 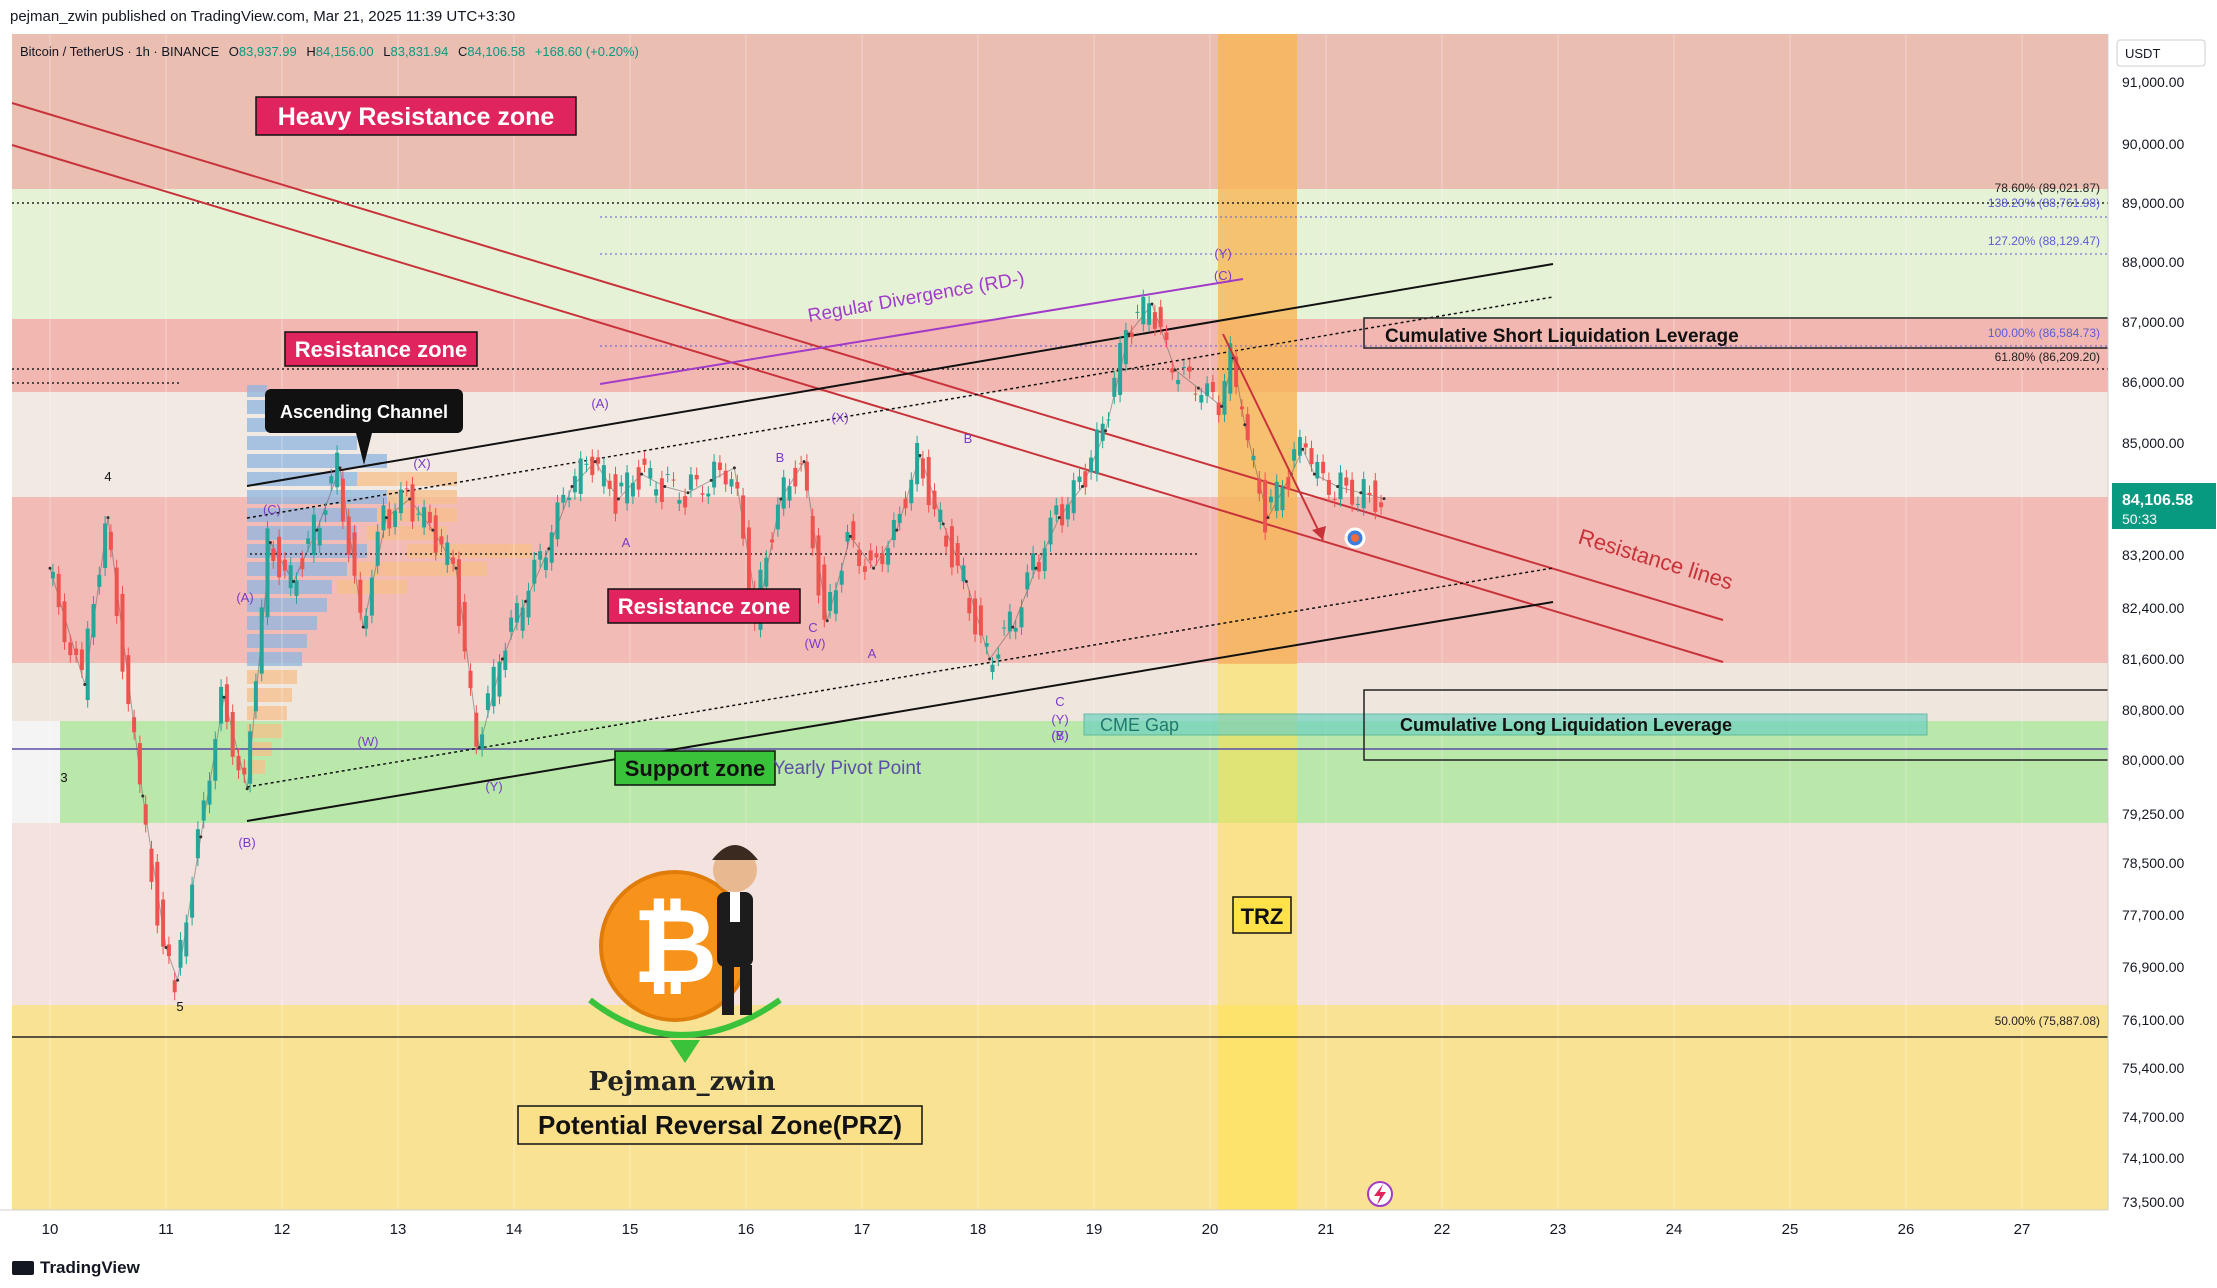 What do you see at coordinates (1380, 1194) in the screenshot?
I see `lightning-icon` at bounding box center [1380, 1194].